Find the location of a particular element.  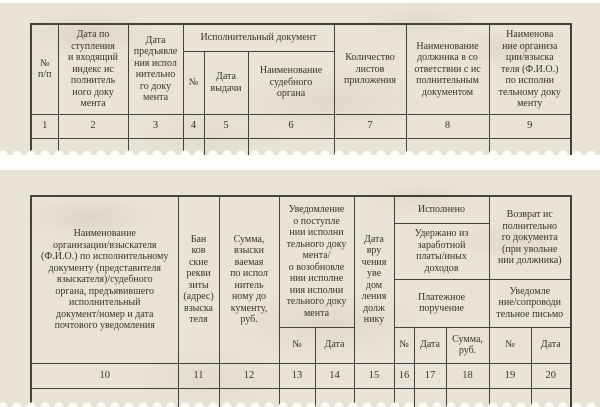

subheader-payment-date: Дата is located at coordinates (430, 345).